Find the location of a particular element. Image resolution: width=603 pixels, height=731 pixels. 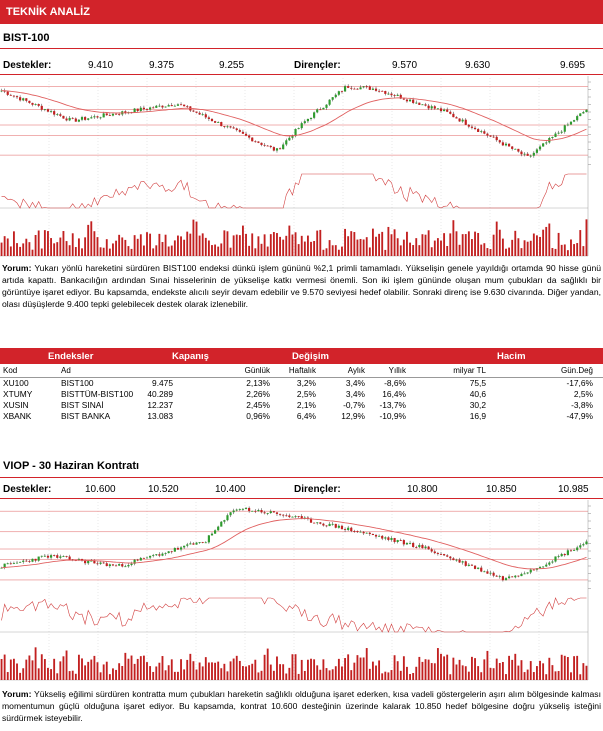

cell-volume: 16,9 is located at coordinates (477, 416).